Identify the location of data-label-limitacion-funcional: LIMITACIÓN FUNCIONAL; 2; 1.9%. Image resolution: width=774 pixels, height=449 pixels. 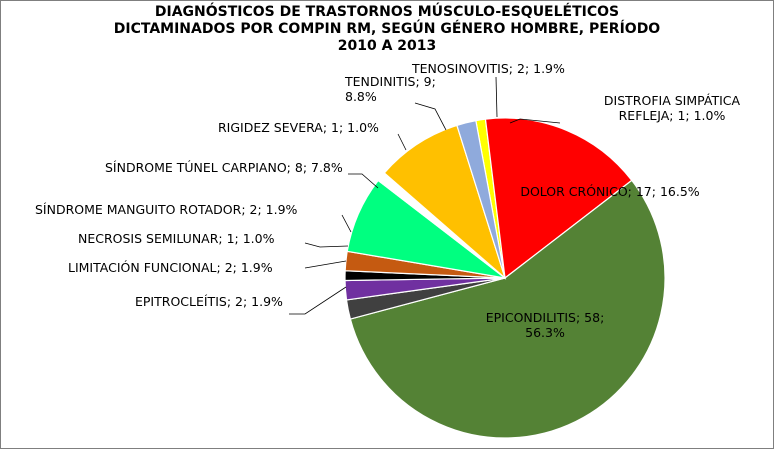
(170, 267).